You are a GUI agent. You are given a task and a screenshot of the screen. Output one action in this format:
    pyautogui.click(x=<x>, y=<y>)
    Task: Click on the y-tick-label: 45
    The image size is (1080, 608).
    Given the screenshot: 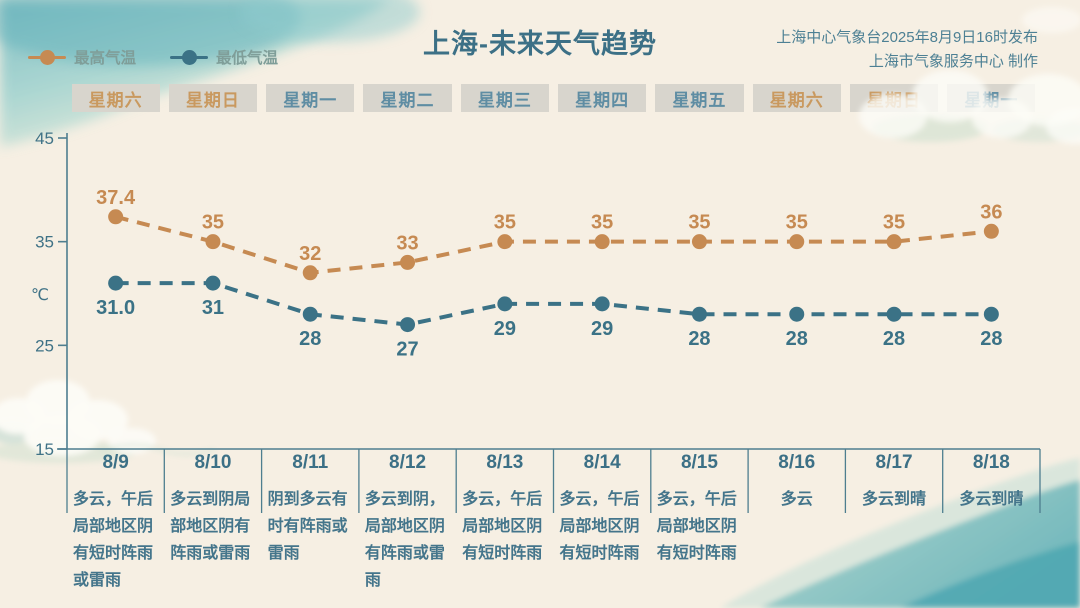 What is the action you would take?
    pyautogui.click(x=44, y=138)
    